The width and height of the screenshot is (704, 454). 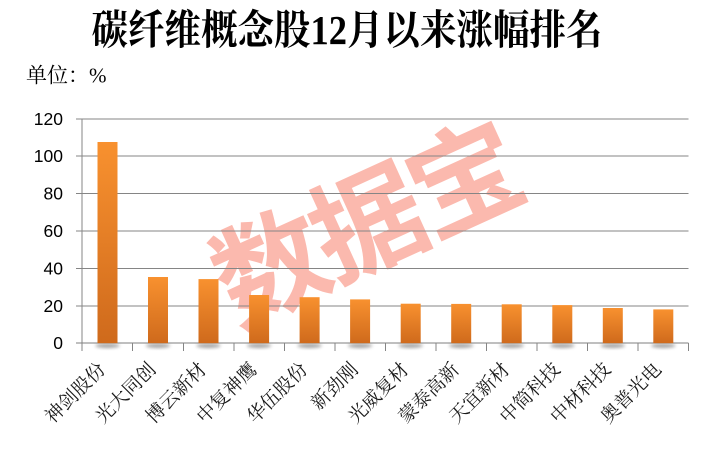 I want to click on svg-text: 120, so click(x=48, y=119).